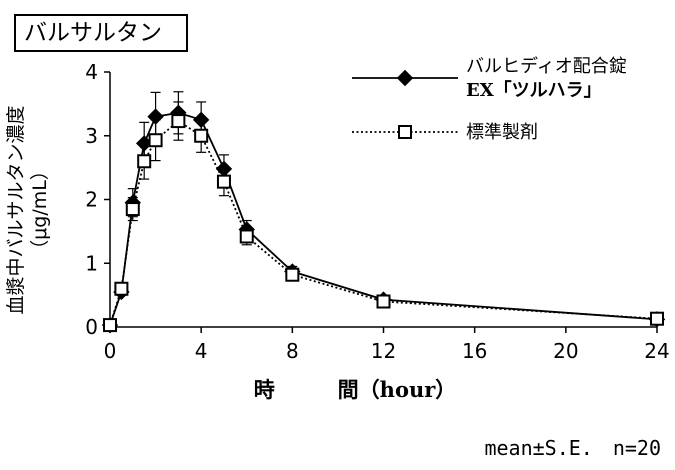  I want to click on y-tick-label: 0, so click(91, 327).